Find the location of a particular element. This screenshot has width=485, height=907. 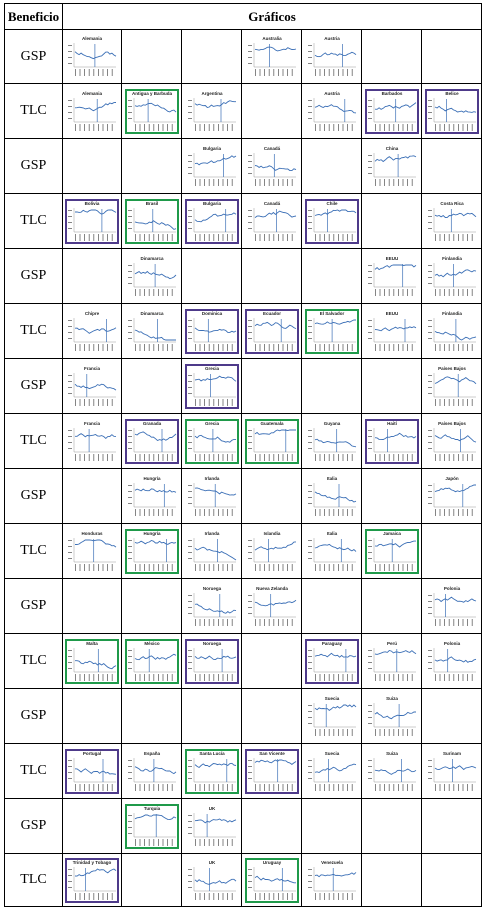

grid-cell: Trinidad y Tobago is located at coordinates (92, 880).